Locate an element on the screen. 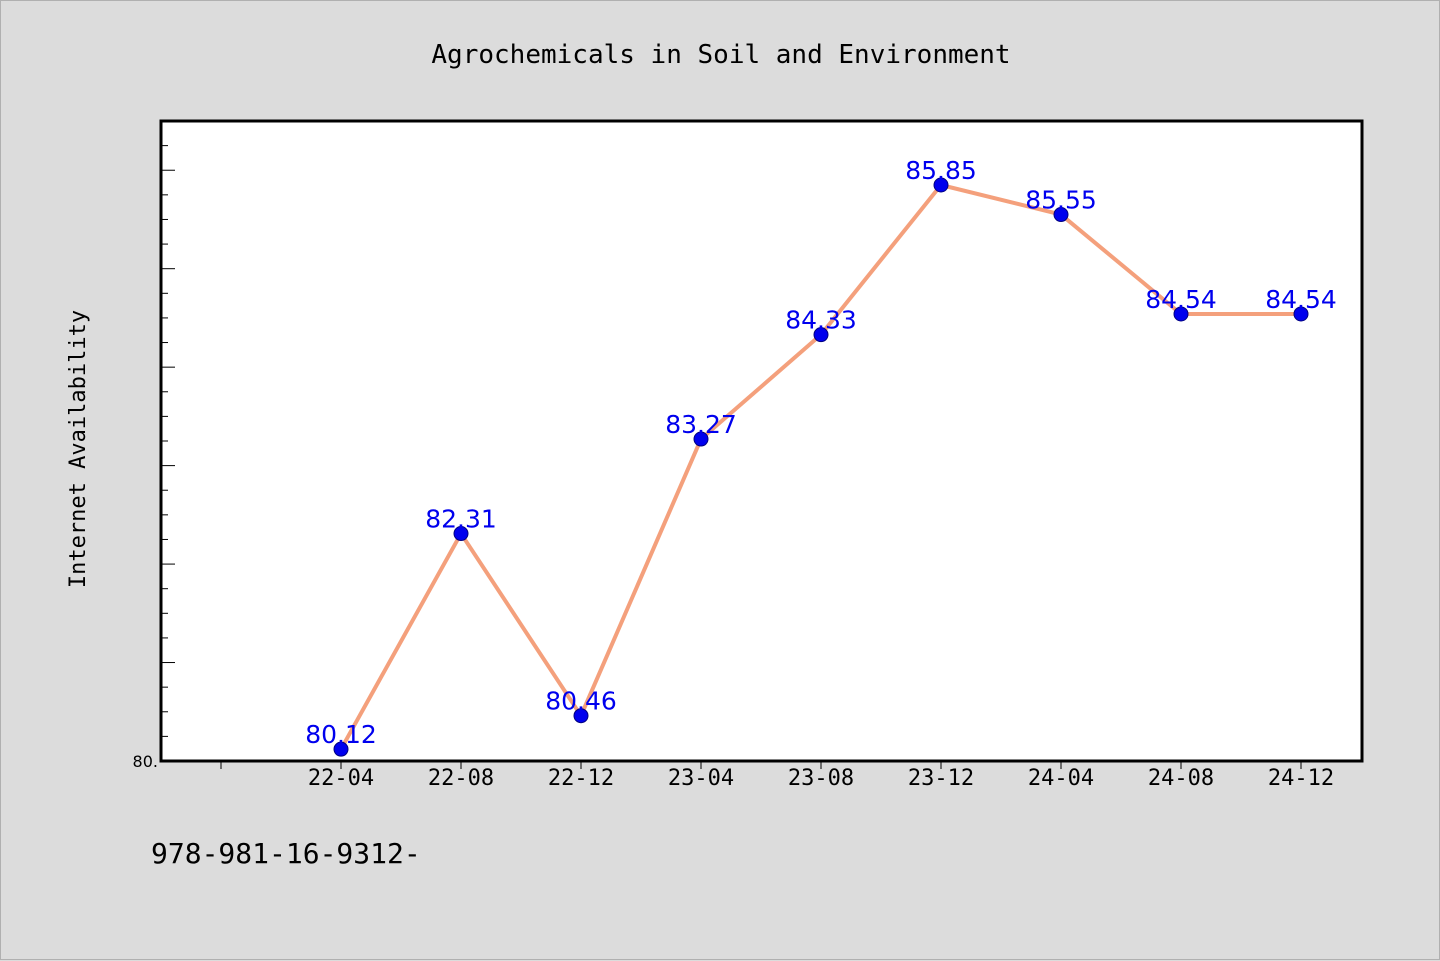  footer-text: 978-981-16-9312- is located at coordinates (286, 853).